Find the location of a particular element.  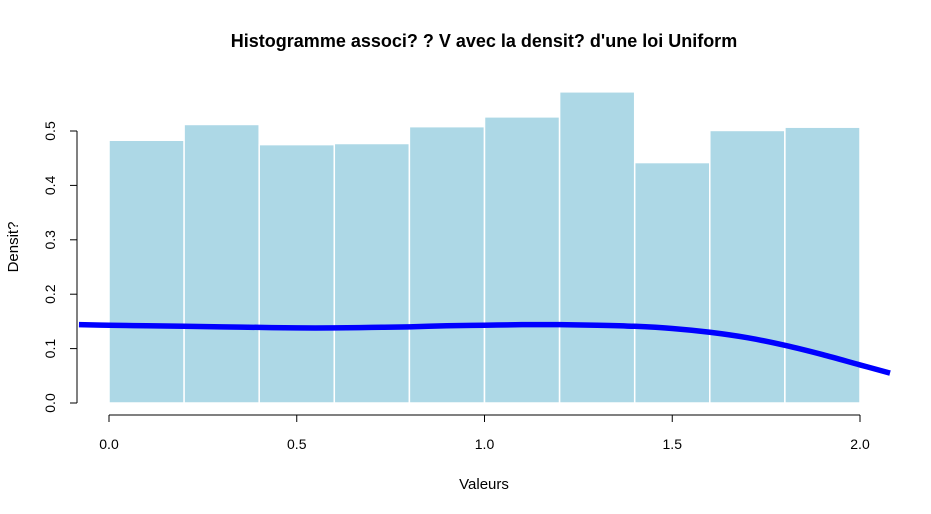

x-axis-label: Valeurs is located at coordinates (484, 484).